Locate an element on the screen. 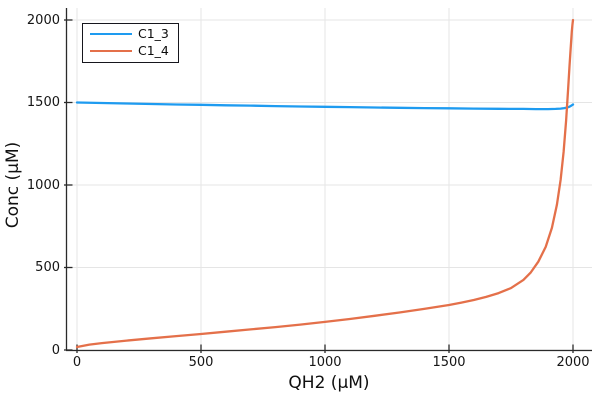 The width and height of the screenshot is (600, 400). legend-label: C1_4 is located at coordinates (153, 50).